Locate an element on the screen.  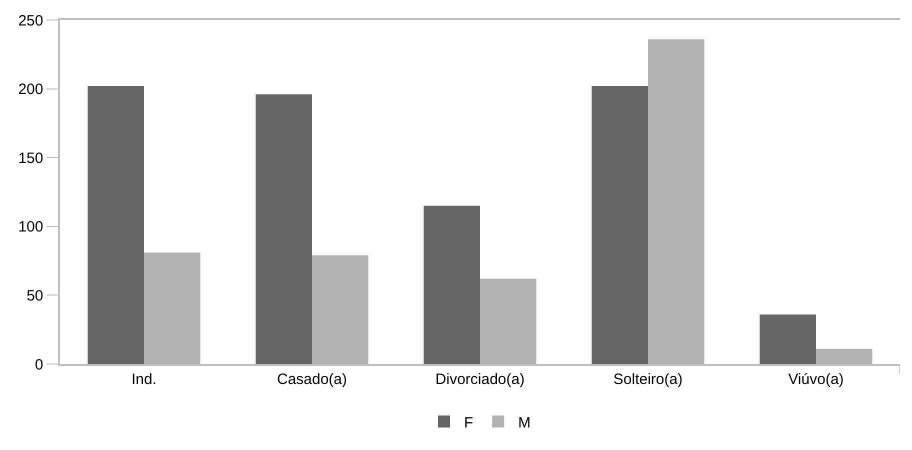
x-tick-label: Solteiro(a) is located at coordinates (648, 379).